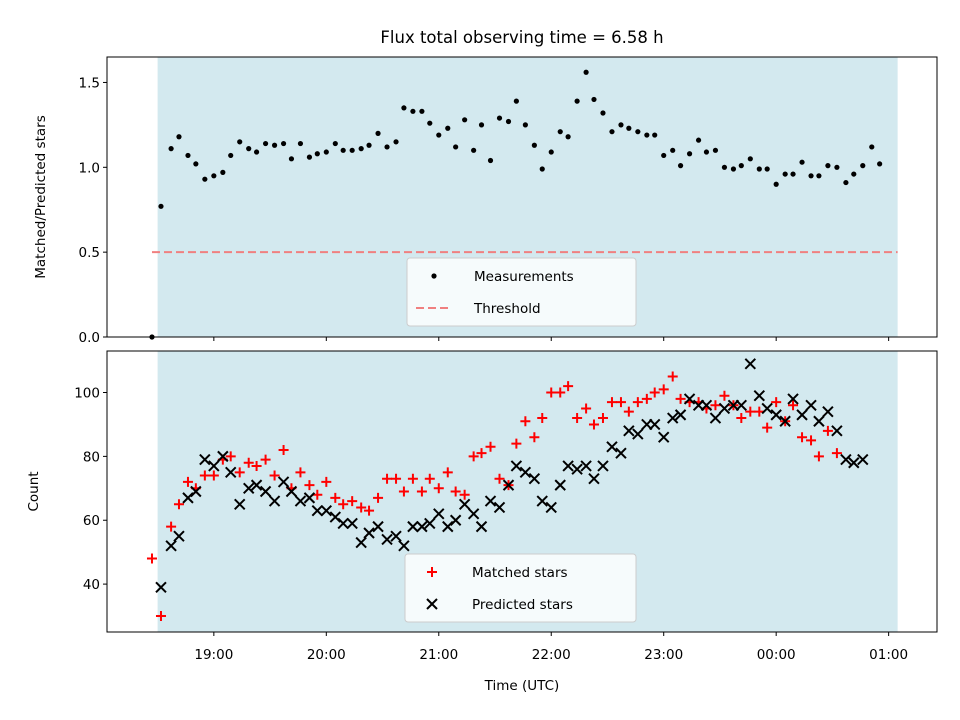 Image resolution: width=960 pixels, height=720 pixels. What do you see at coordinates (91, 457) in the screenshot?
I see `y-tick-label: 80` at bounding box center [91, 457].